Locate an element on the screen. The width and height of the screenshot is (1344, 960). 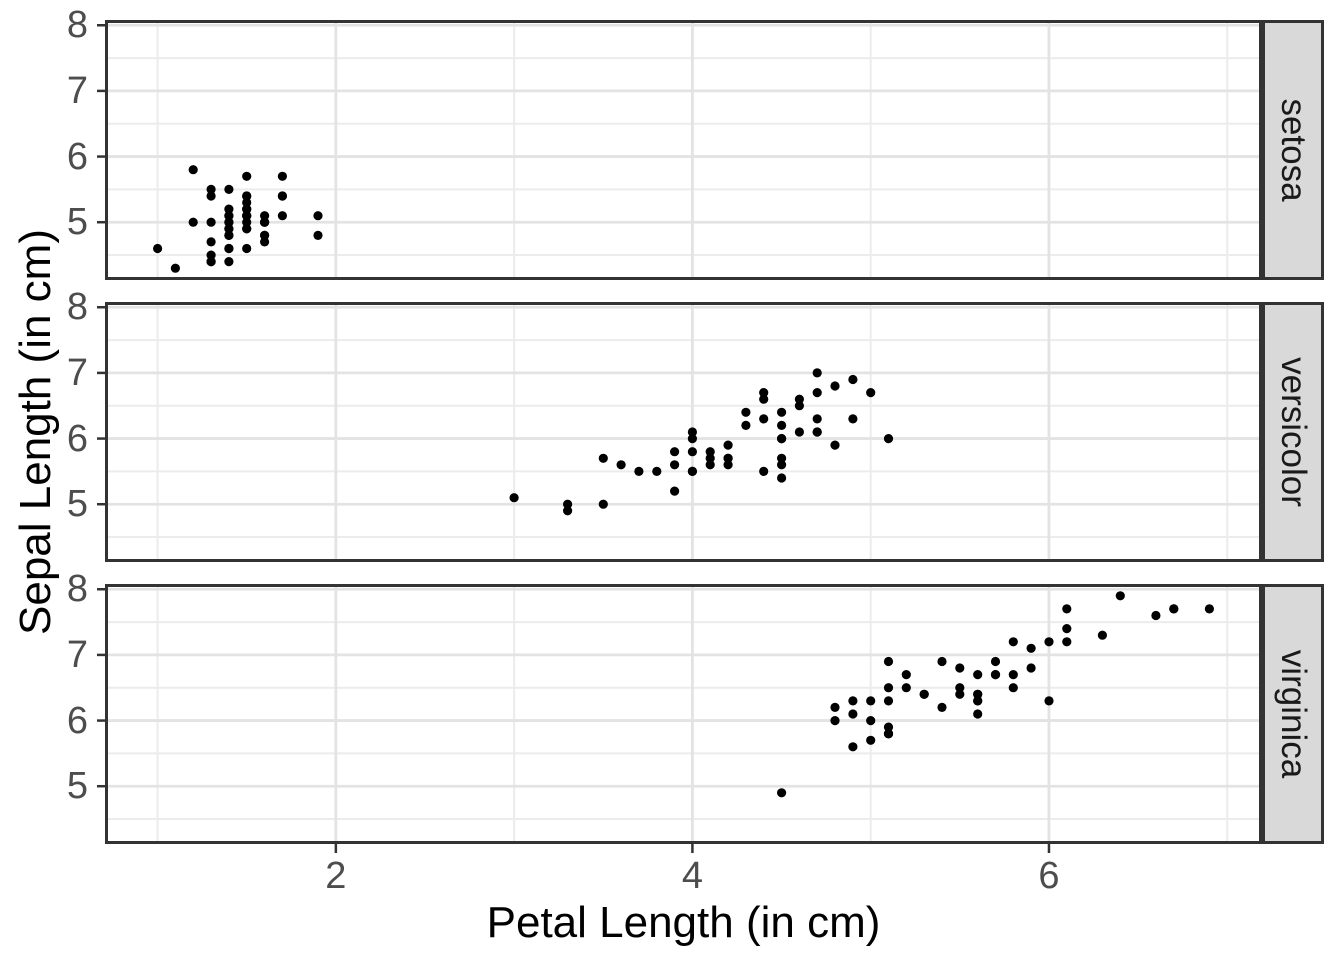
facet-strip-label-2: virginica is located at coordinates (1293, 714).